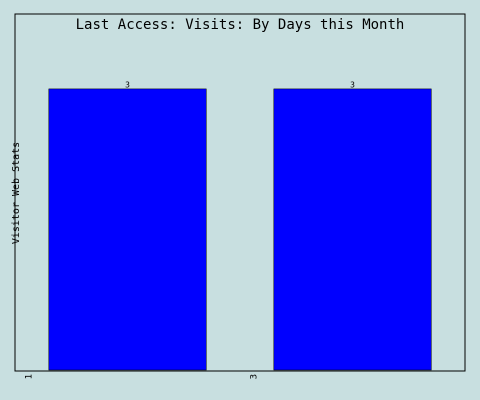  What do you see at coordinates (240, 25) in the screenshot?
I see `chart-title: Last Access: Visits: By Days this Month` at bounding box center [240, 25].